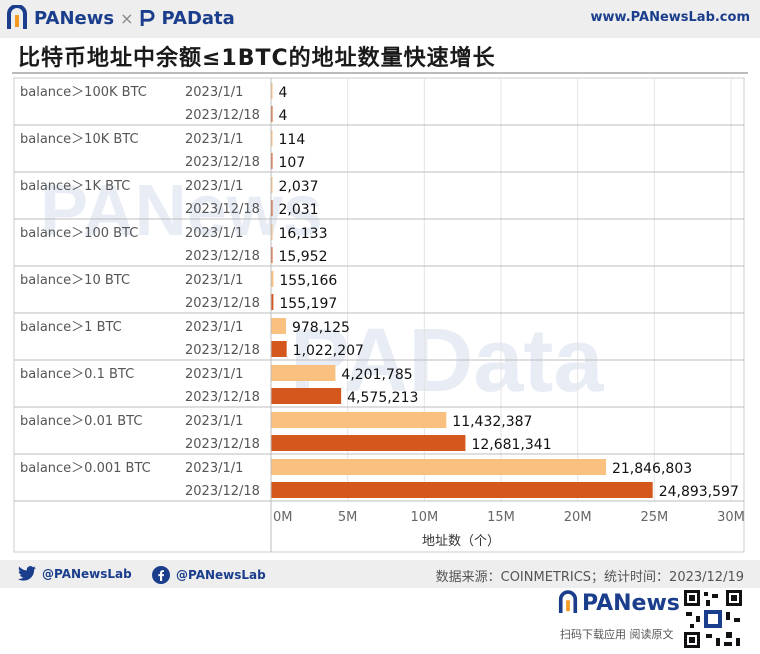 This screenshot has width=760, height=654. Describe the element at coordinates (161, 575) in the screenshot. I see `facebook-icon` at that location.